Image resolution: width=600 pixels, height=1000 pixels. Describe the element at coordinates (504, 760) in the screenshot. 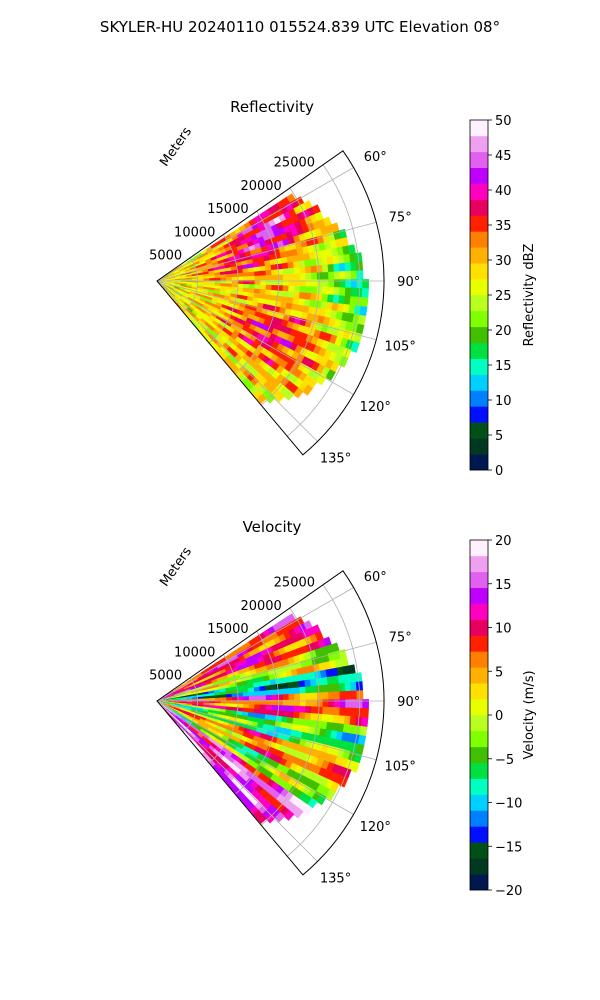

I see `colorbar-tick-label: −5` at that location.